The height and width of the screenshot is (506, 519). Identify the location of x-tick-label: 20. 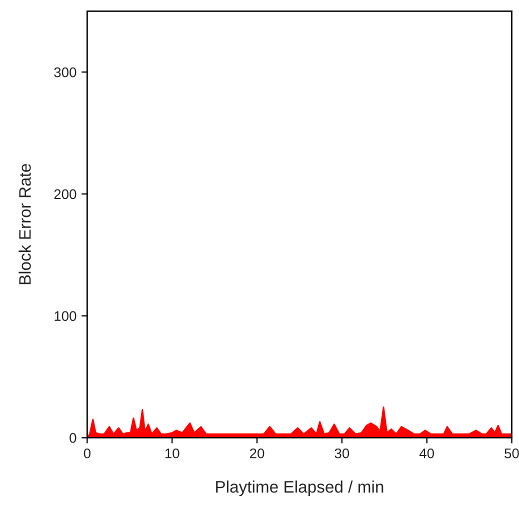
(257, 453).